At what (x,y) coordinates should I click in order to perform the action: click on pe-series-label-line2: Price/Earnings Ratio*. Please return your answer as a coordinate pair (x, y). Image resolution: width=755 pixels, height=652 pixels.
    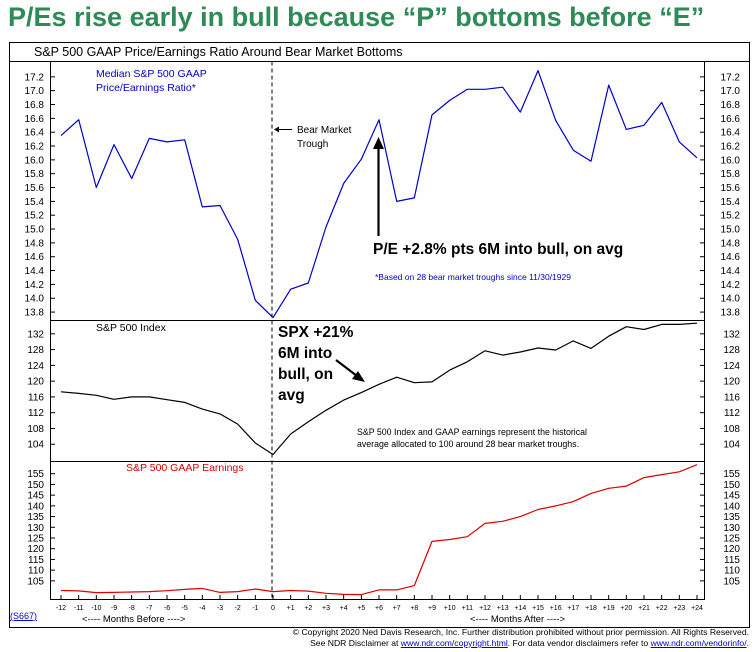
    Looking at the image, I should click on (146, 88).